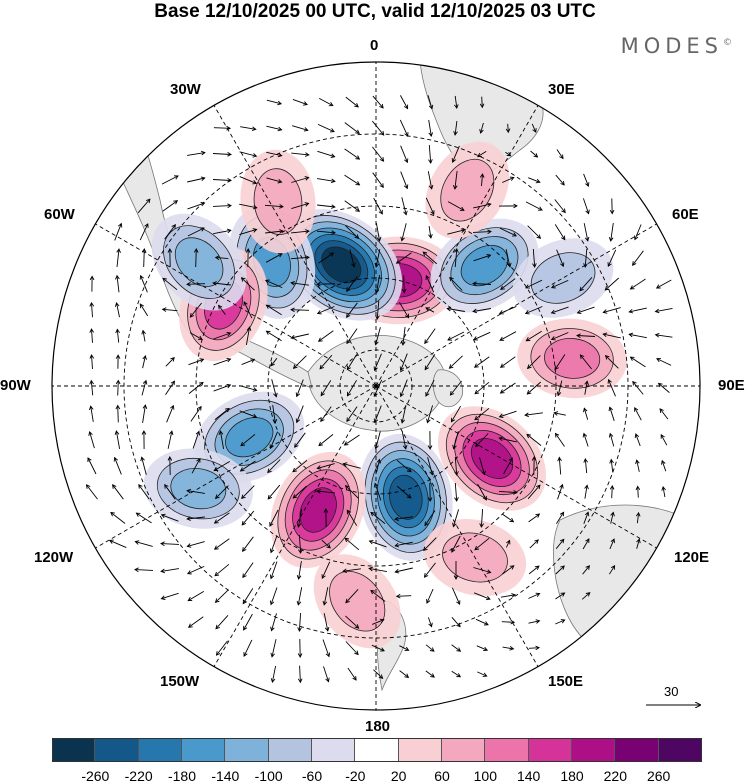  Describe the element at coordinates (269, 776) in the screenshot. I see `colorbar-tick-label: -100` at that location.